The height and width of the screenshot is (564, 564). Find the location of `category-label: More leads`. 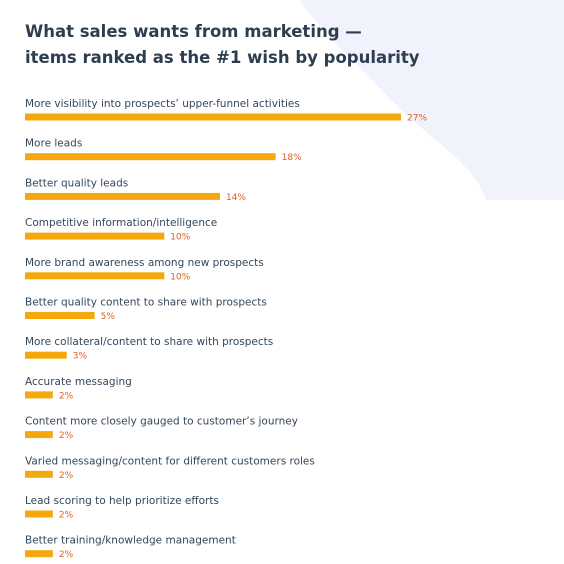

category-label: More leads is located at coordinates (53, 144).